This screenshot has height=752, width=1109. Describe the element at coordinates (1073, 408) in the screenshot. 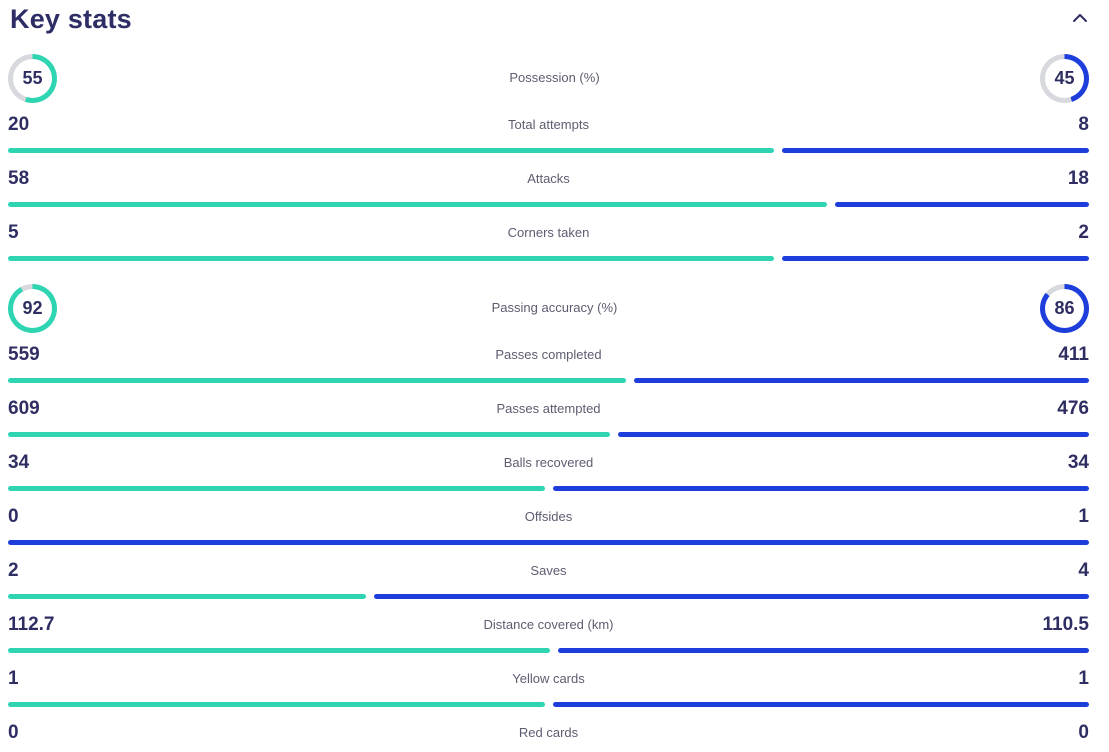

I see `away-value: 476` at that location.